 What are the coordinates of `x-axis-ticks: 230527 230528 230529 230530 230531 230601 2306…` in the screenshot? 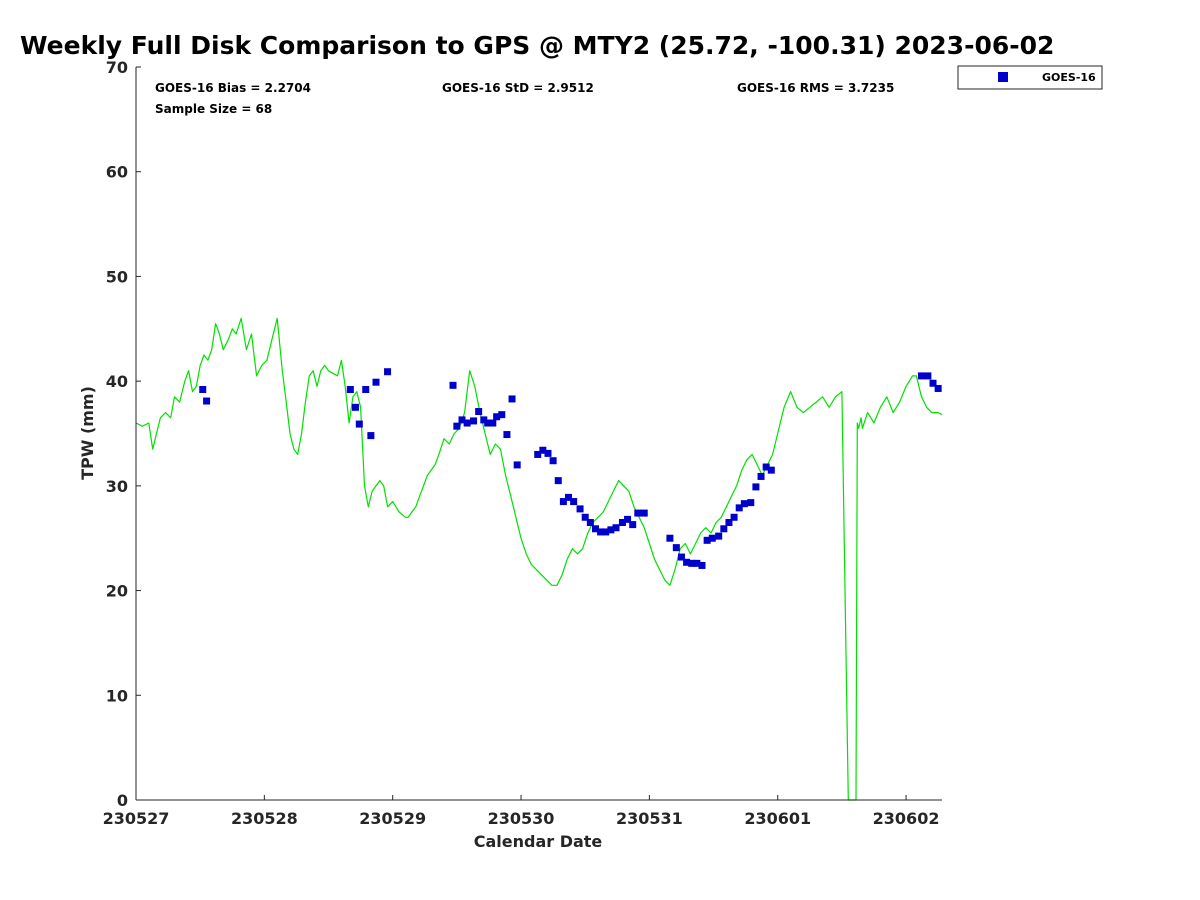 It's located at (521, 811).